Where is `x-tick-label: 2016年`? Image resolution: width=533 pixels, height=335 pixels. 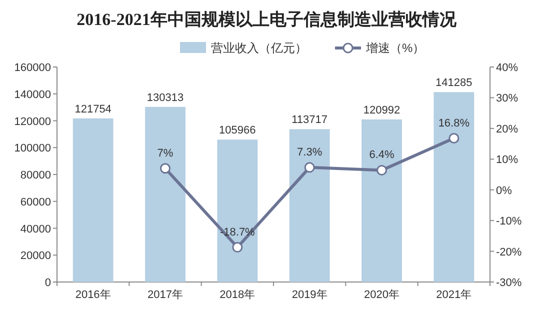 x-tick-label: 2016年 is located at coordinates (93, 295).